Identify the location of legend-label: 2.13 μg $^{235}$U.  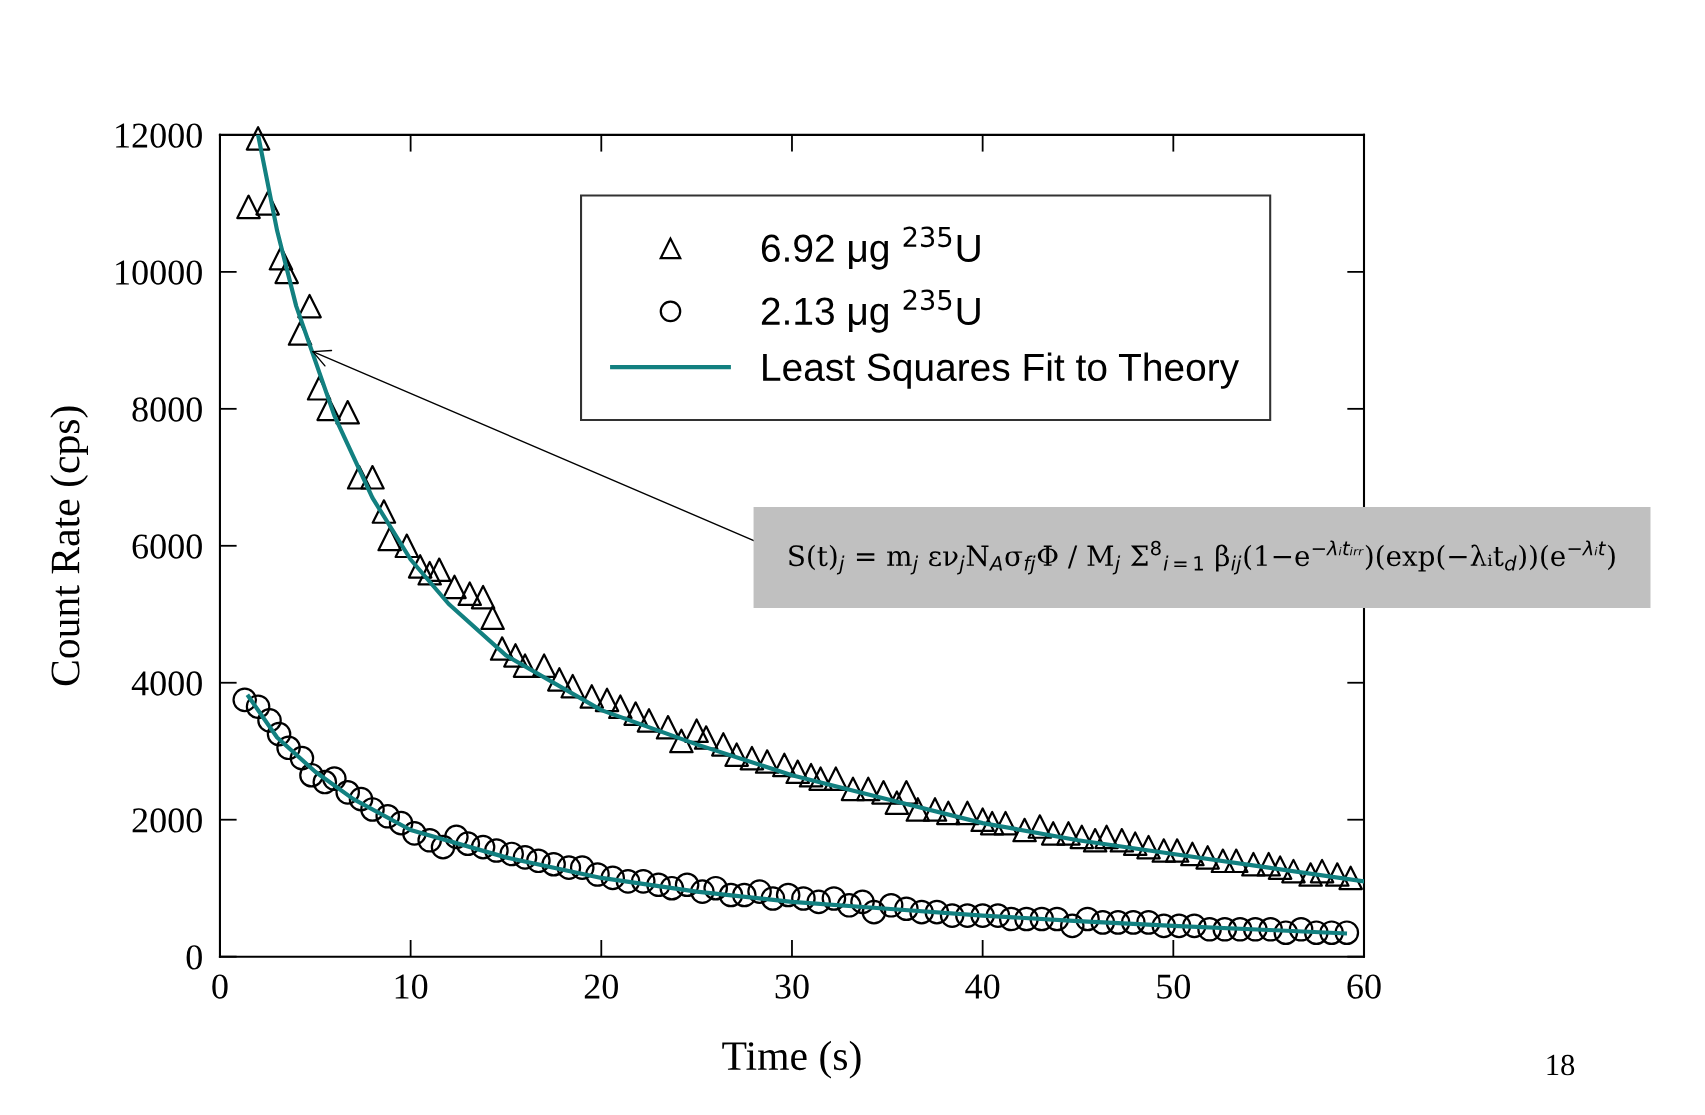
(870, 311).